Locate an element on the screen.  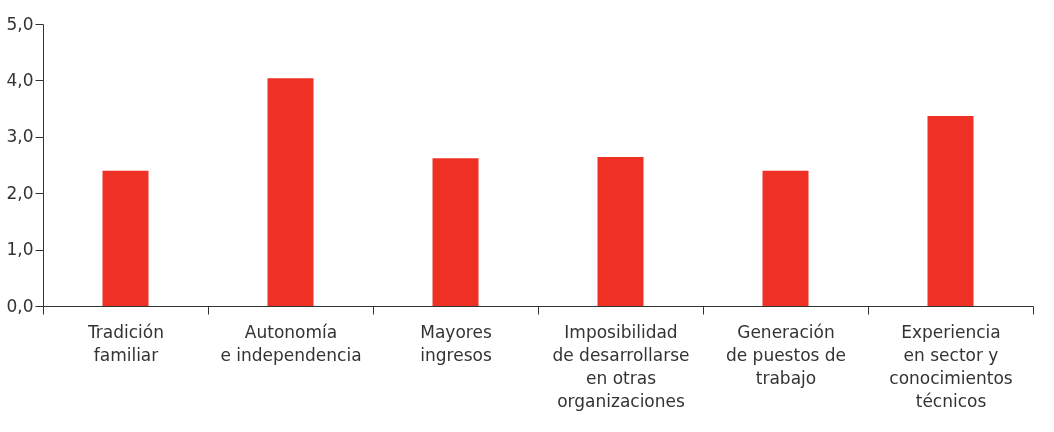
x-tick-label: Experiencia en sector y conocimientos técnicos is located at coordinates (951, 366).